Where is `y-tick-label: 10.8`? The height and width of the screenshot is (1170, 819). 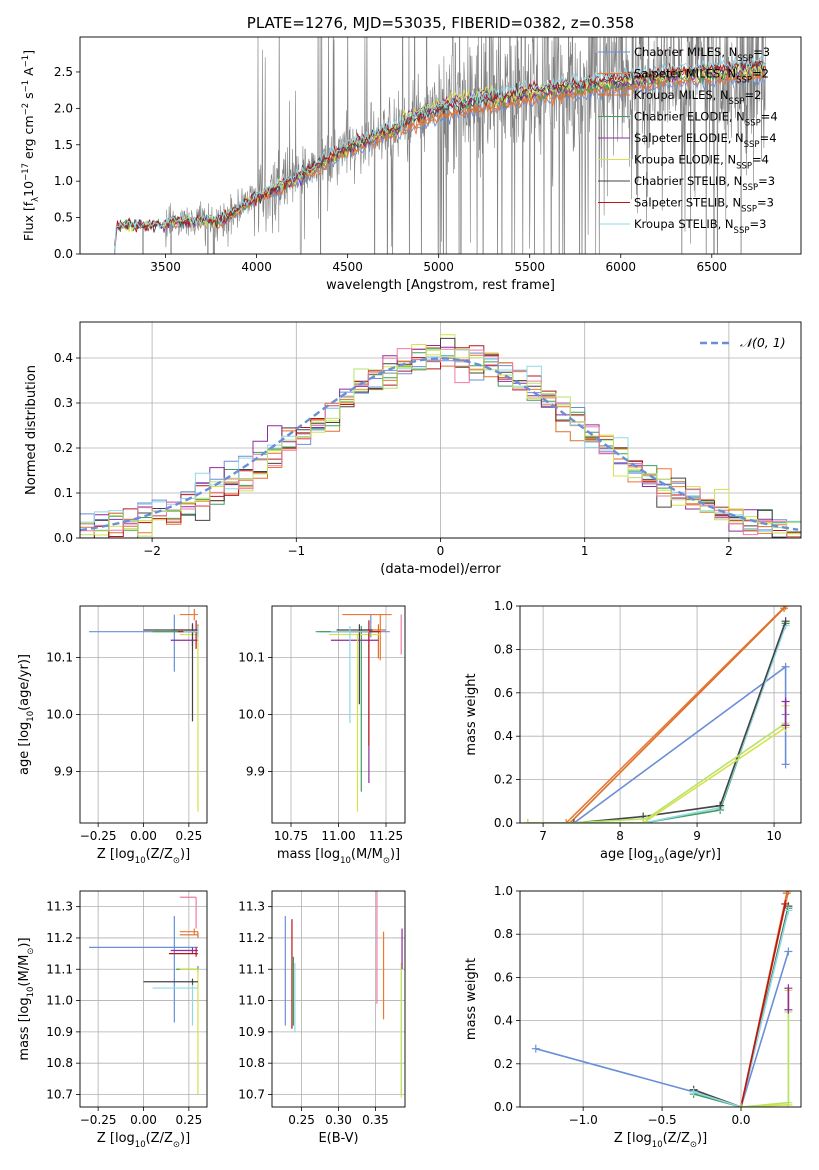 y-tick-label: 10.8 is located at coordinates (59, 1063).